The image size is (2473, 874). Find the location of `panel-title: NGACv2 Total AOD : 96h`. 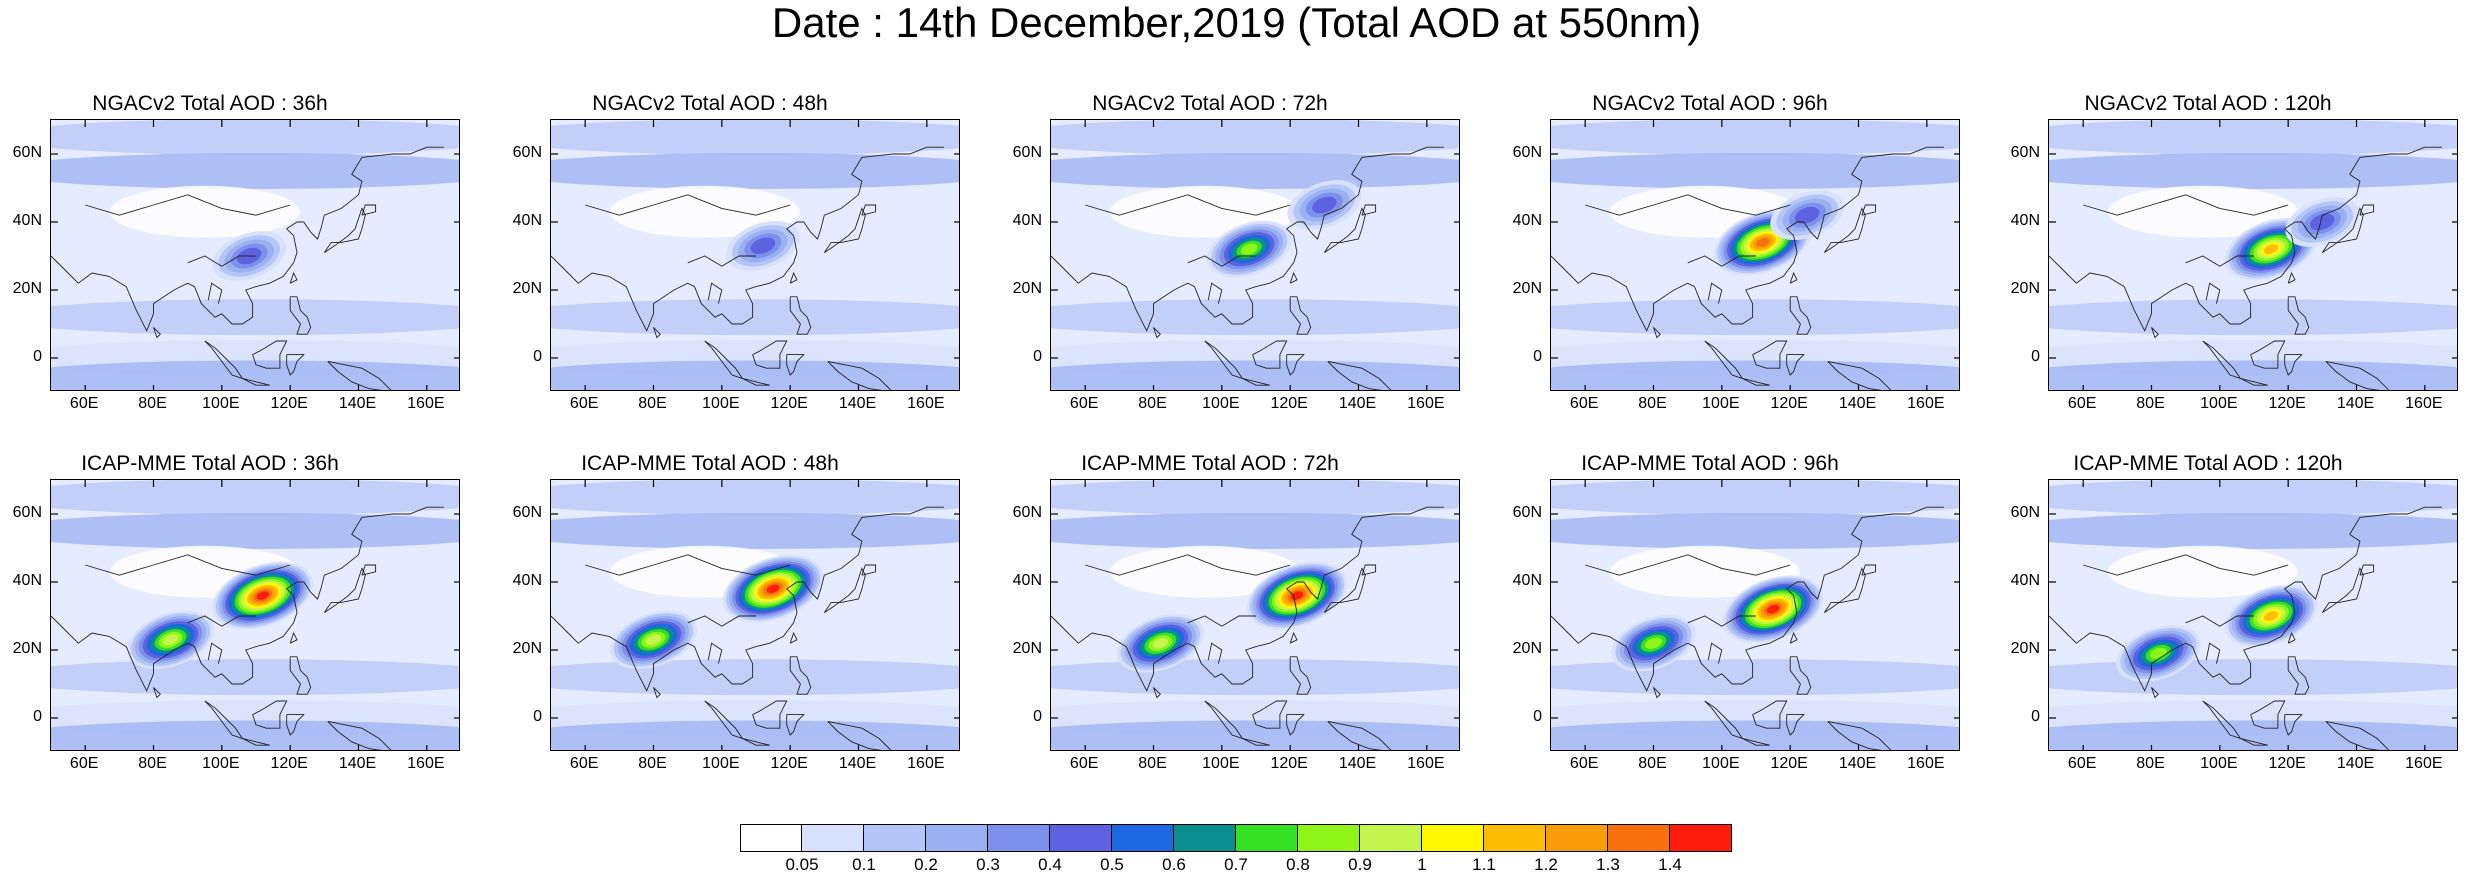

panel-title: NGACv2 Total AOD : 96h is located at coordinates (1710, 103).